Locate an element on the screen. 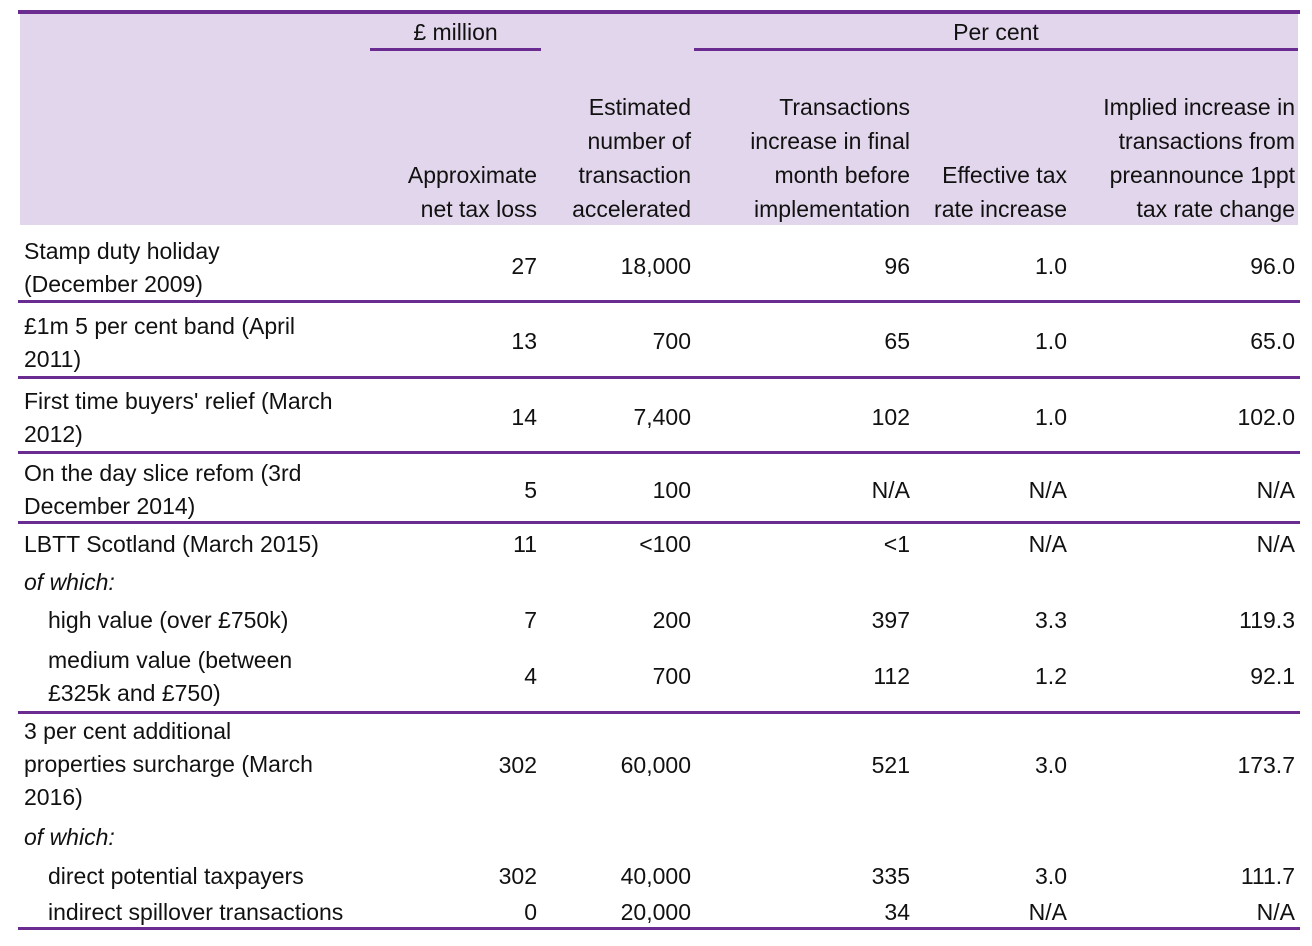  row-label: medium value (between £325k and £750) is located at coordinates (170, 676).